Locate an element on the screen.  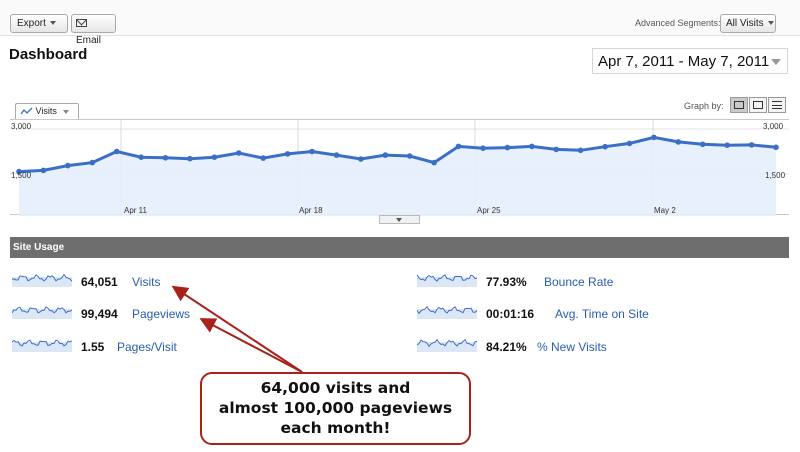
stat-link-new-visits: % New Visits is located at coordinates (572, 347).